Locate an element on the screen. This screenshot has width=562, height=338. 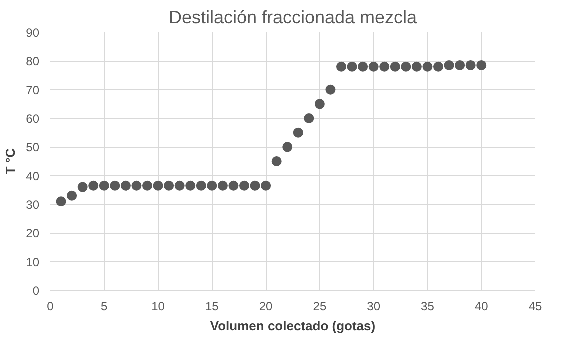
y-tick-label: 10 is located at coordinates (33, 262).